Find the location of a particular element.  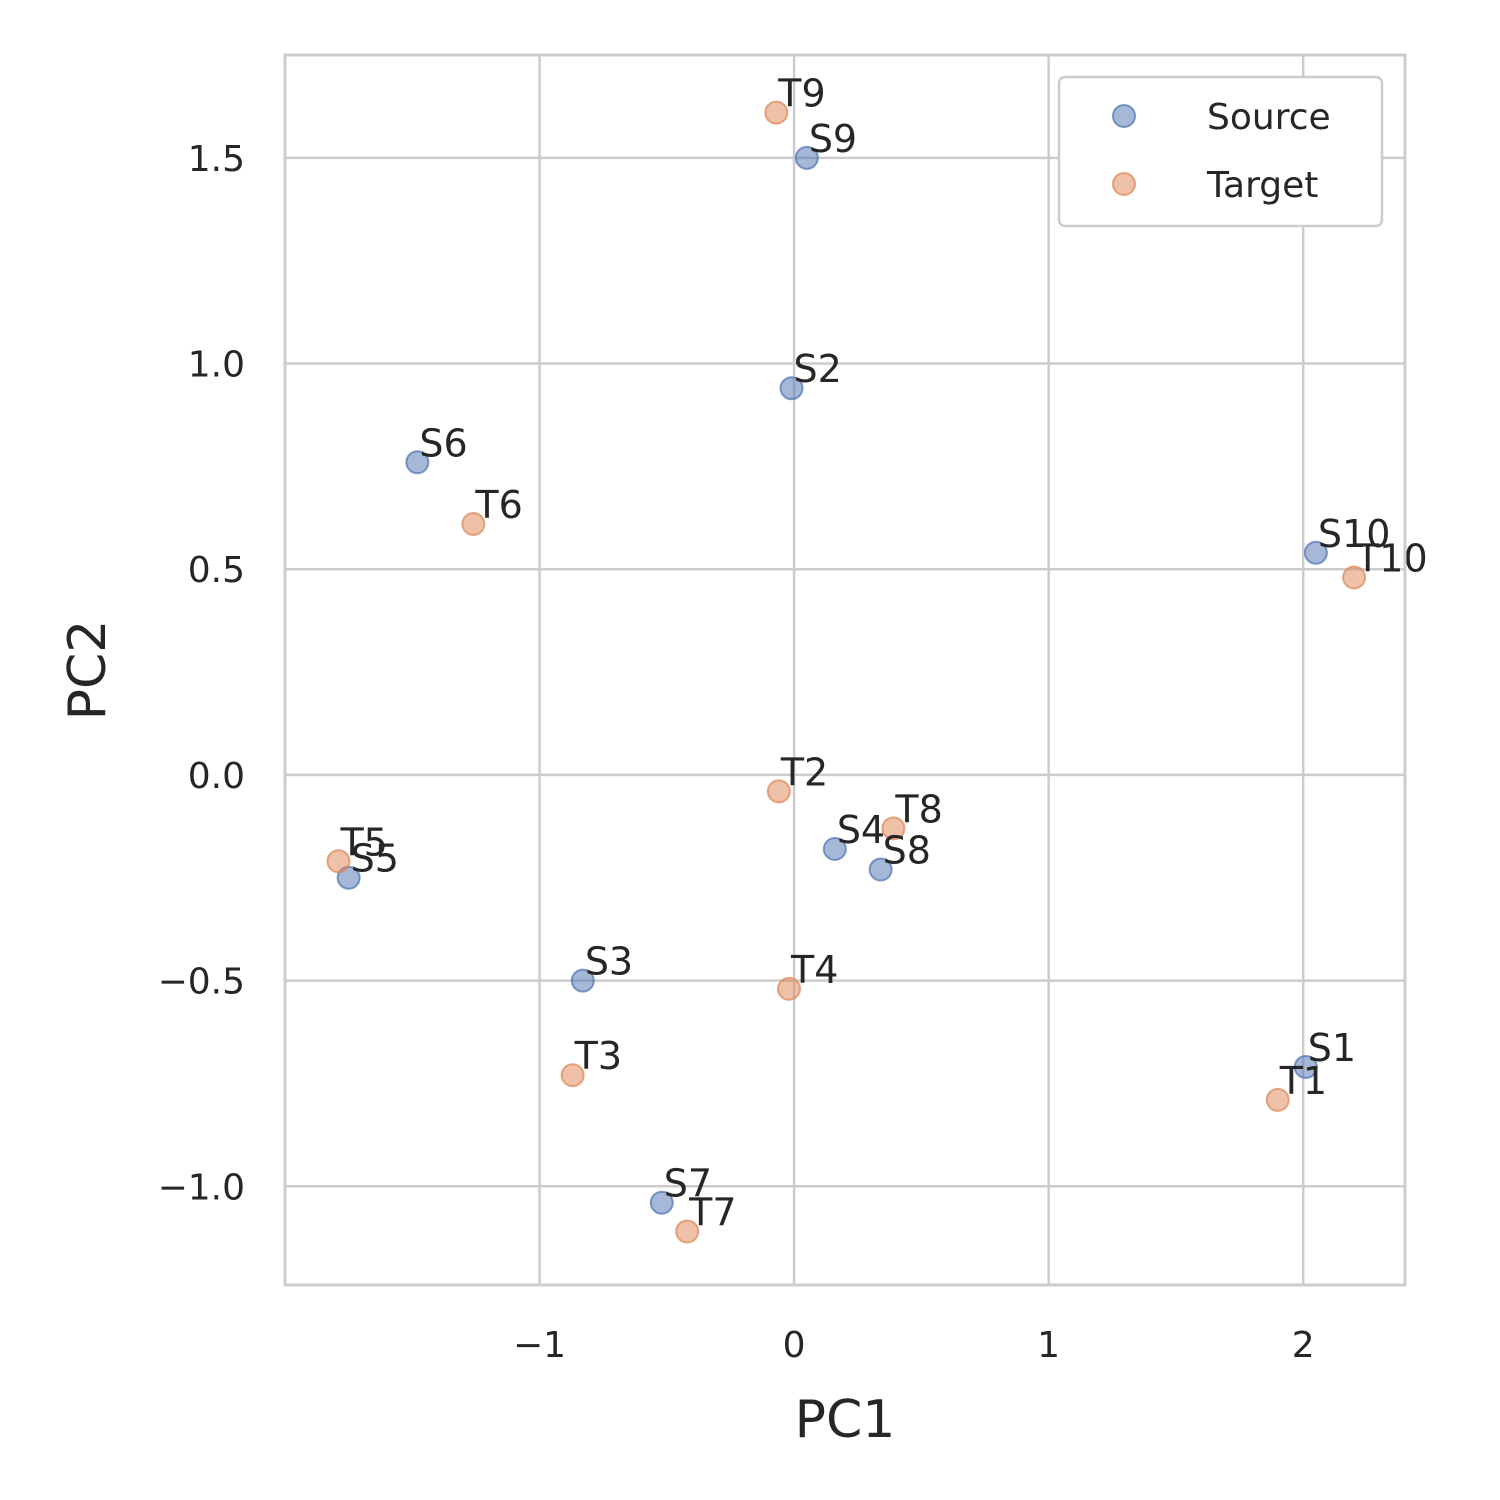

point-label-s4: S4 is located at coordinates (861, 830).